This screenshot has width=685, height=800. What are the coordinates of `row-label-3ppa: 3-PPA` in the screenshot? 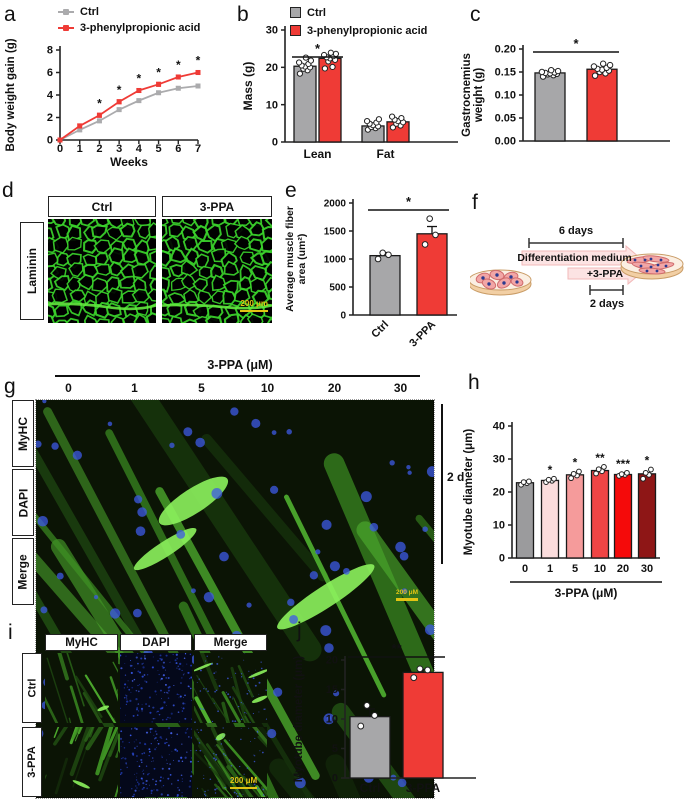 It's located at (32, 762).